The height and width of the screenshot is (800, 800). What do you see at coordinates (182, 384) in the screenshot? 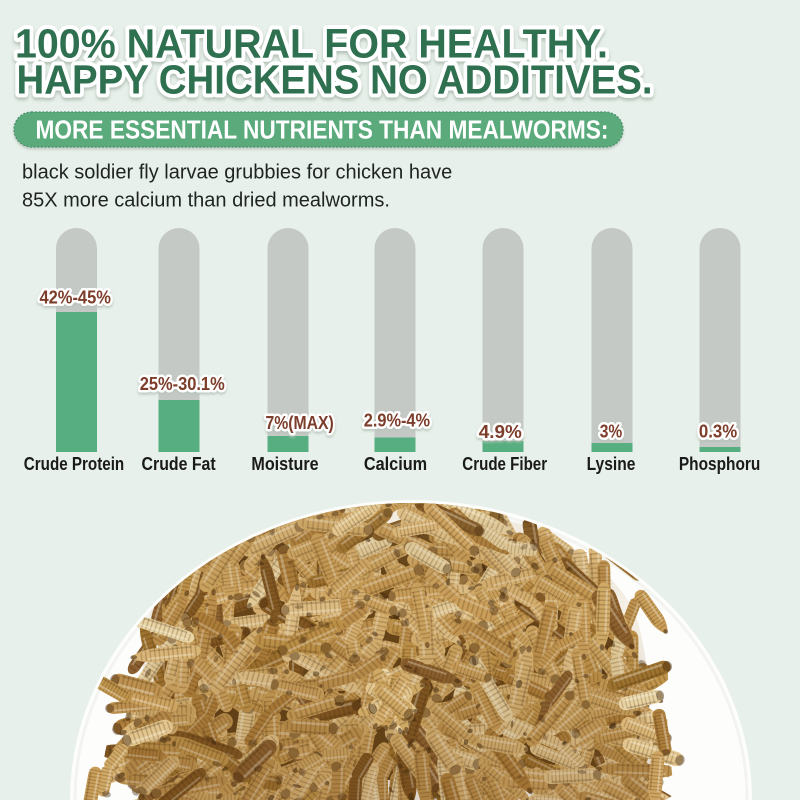
I see `svg-text: 25%-30.1%` at bounding box center [182, 384].